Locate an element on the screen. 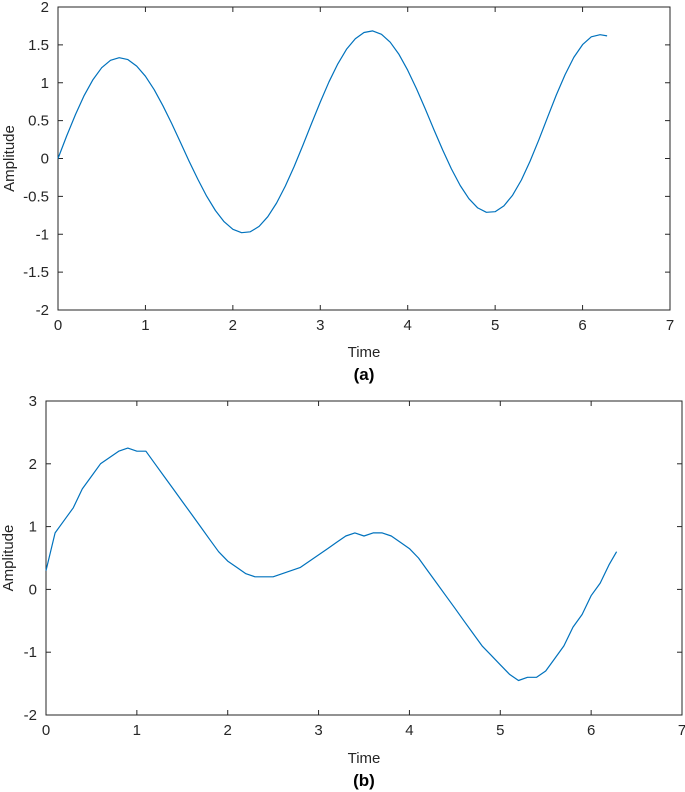  y-tick-label: 0.5 is located at coordinates (38, 121).